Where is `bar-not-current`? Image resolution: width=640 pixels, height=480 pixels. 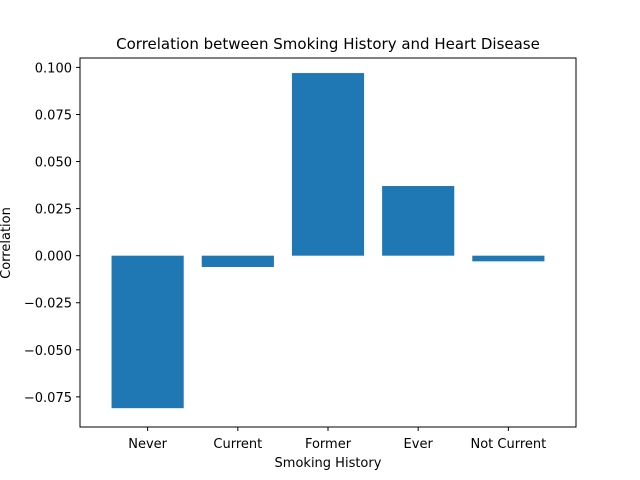 bar-not-current is located at coordinates (508, 258).